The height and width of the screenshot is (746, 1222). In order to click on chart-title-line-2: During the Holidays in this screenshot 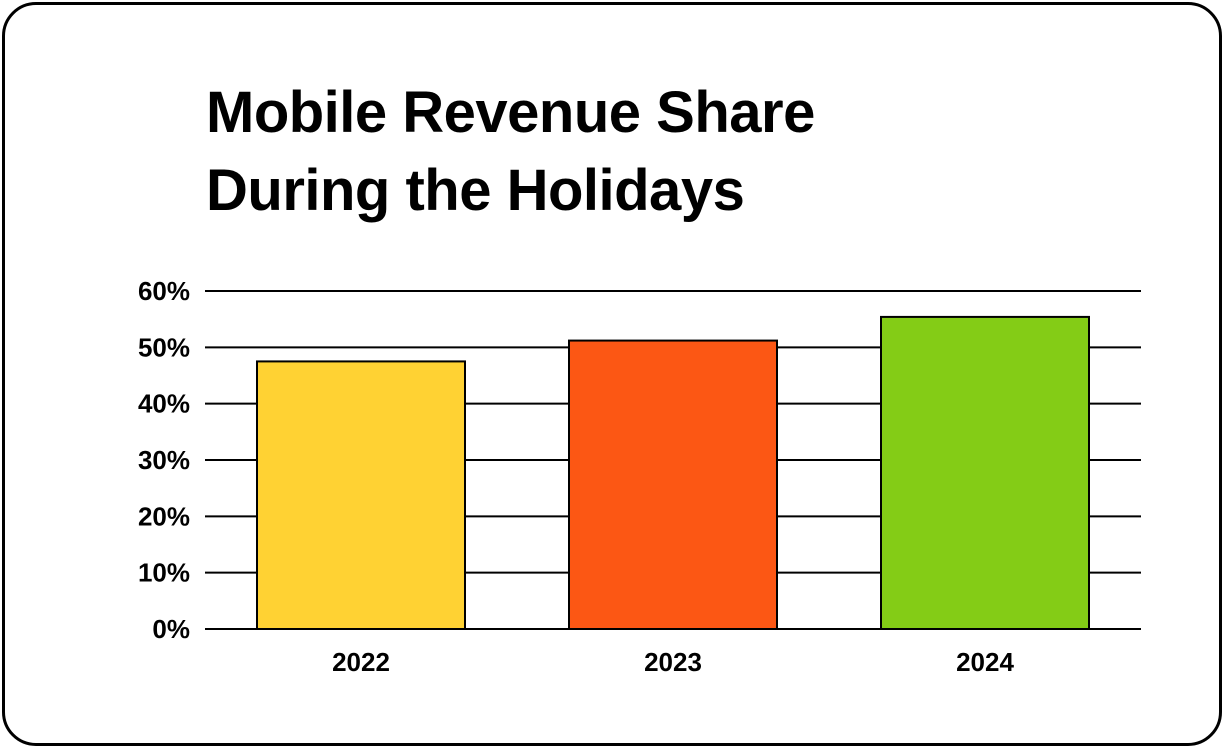, I will do `click(475, 190)`.